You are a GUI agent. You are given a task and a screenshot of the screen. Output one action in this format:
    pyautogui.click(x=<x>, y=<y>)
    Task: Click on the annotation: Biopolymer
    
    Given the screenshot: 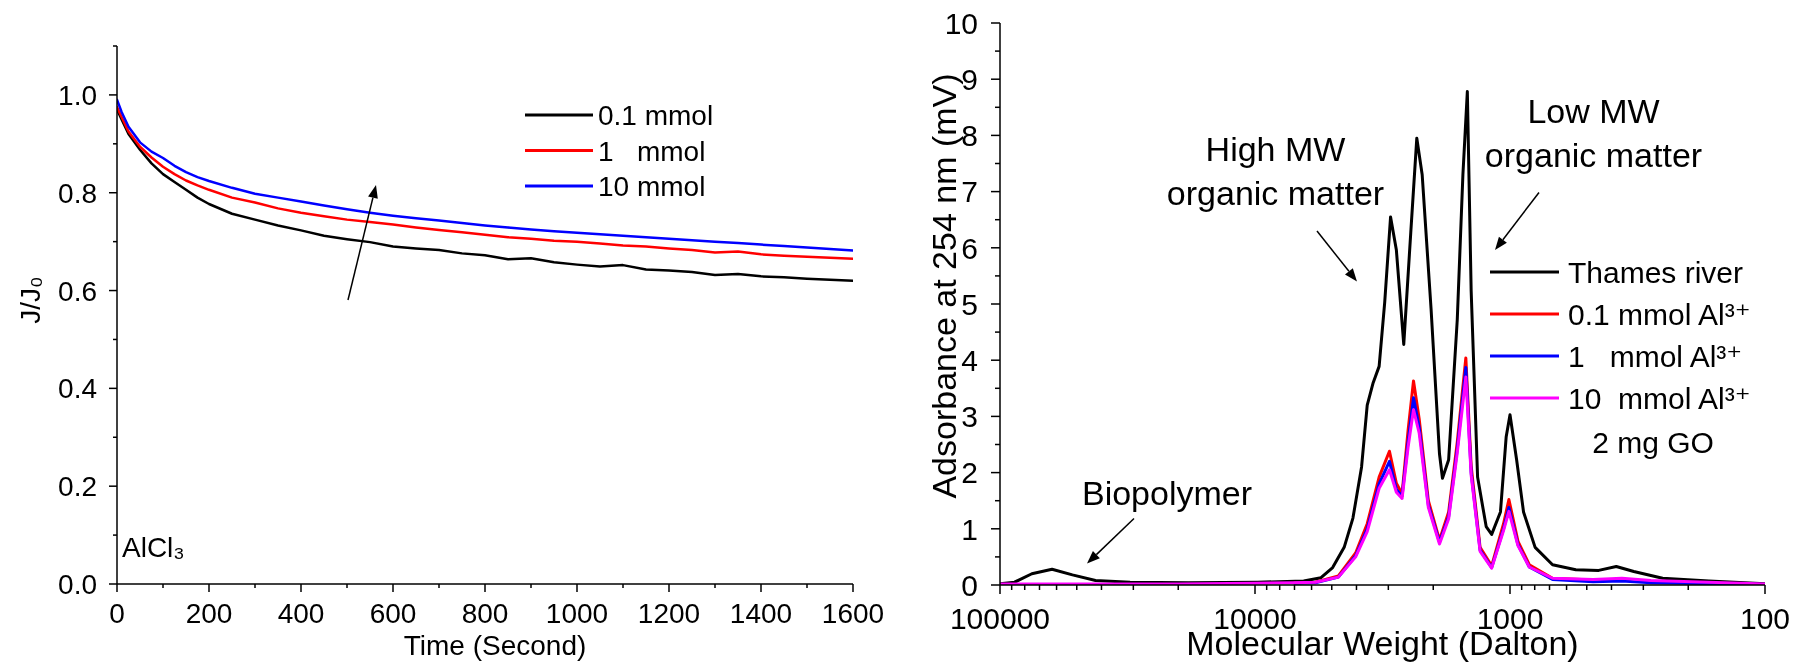 What is the action you would take?
    pyautogui.click(x=1167, y=493)
    